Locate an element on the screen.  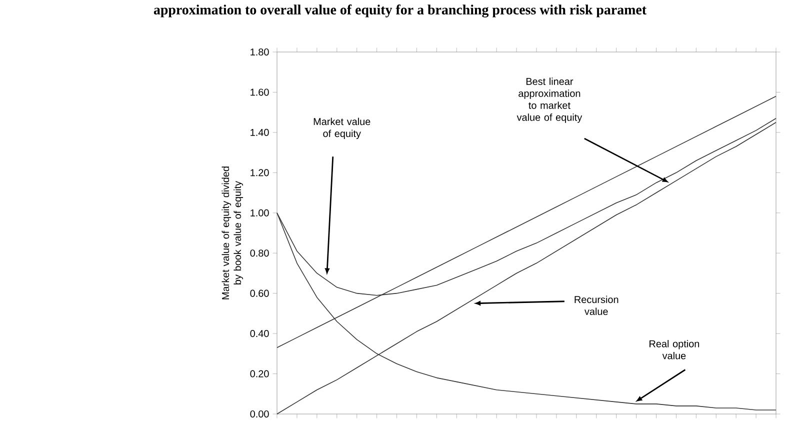
y-tick-label: 1.20 is located at coordinates (259, 172).